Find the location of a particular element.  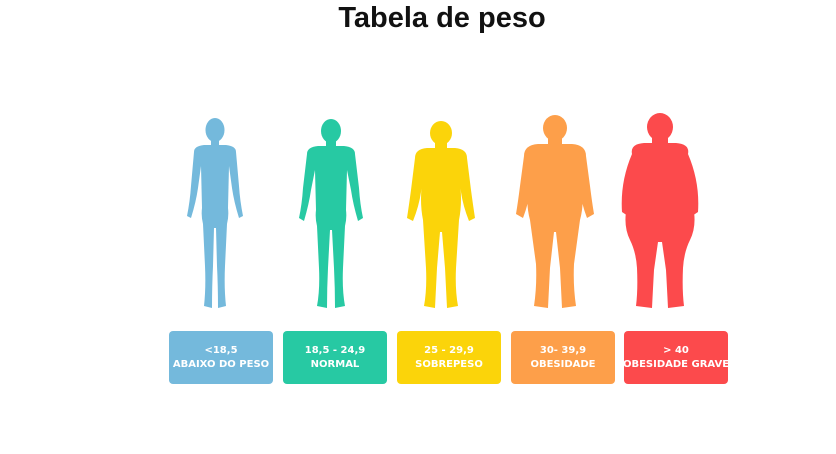

thin-body-silhouette-icon is located at coordinates (215, 213).